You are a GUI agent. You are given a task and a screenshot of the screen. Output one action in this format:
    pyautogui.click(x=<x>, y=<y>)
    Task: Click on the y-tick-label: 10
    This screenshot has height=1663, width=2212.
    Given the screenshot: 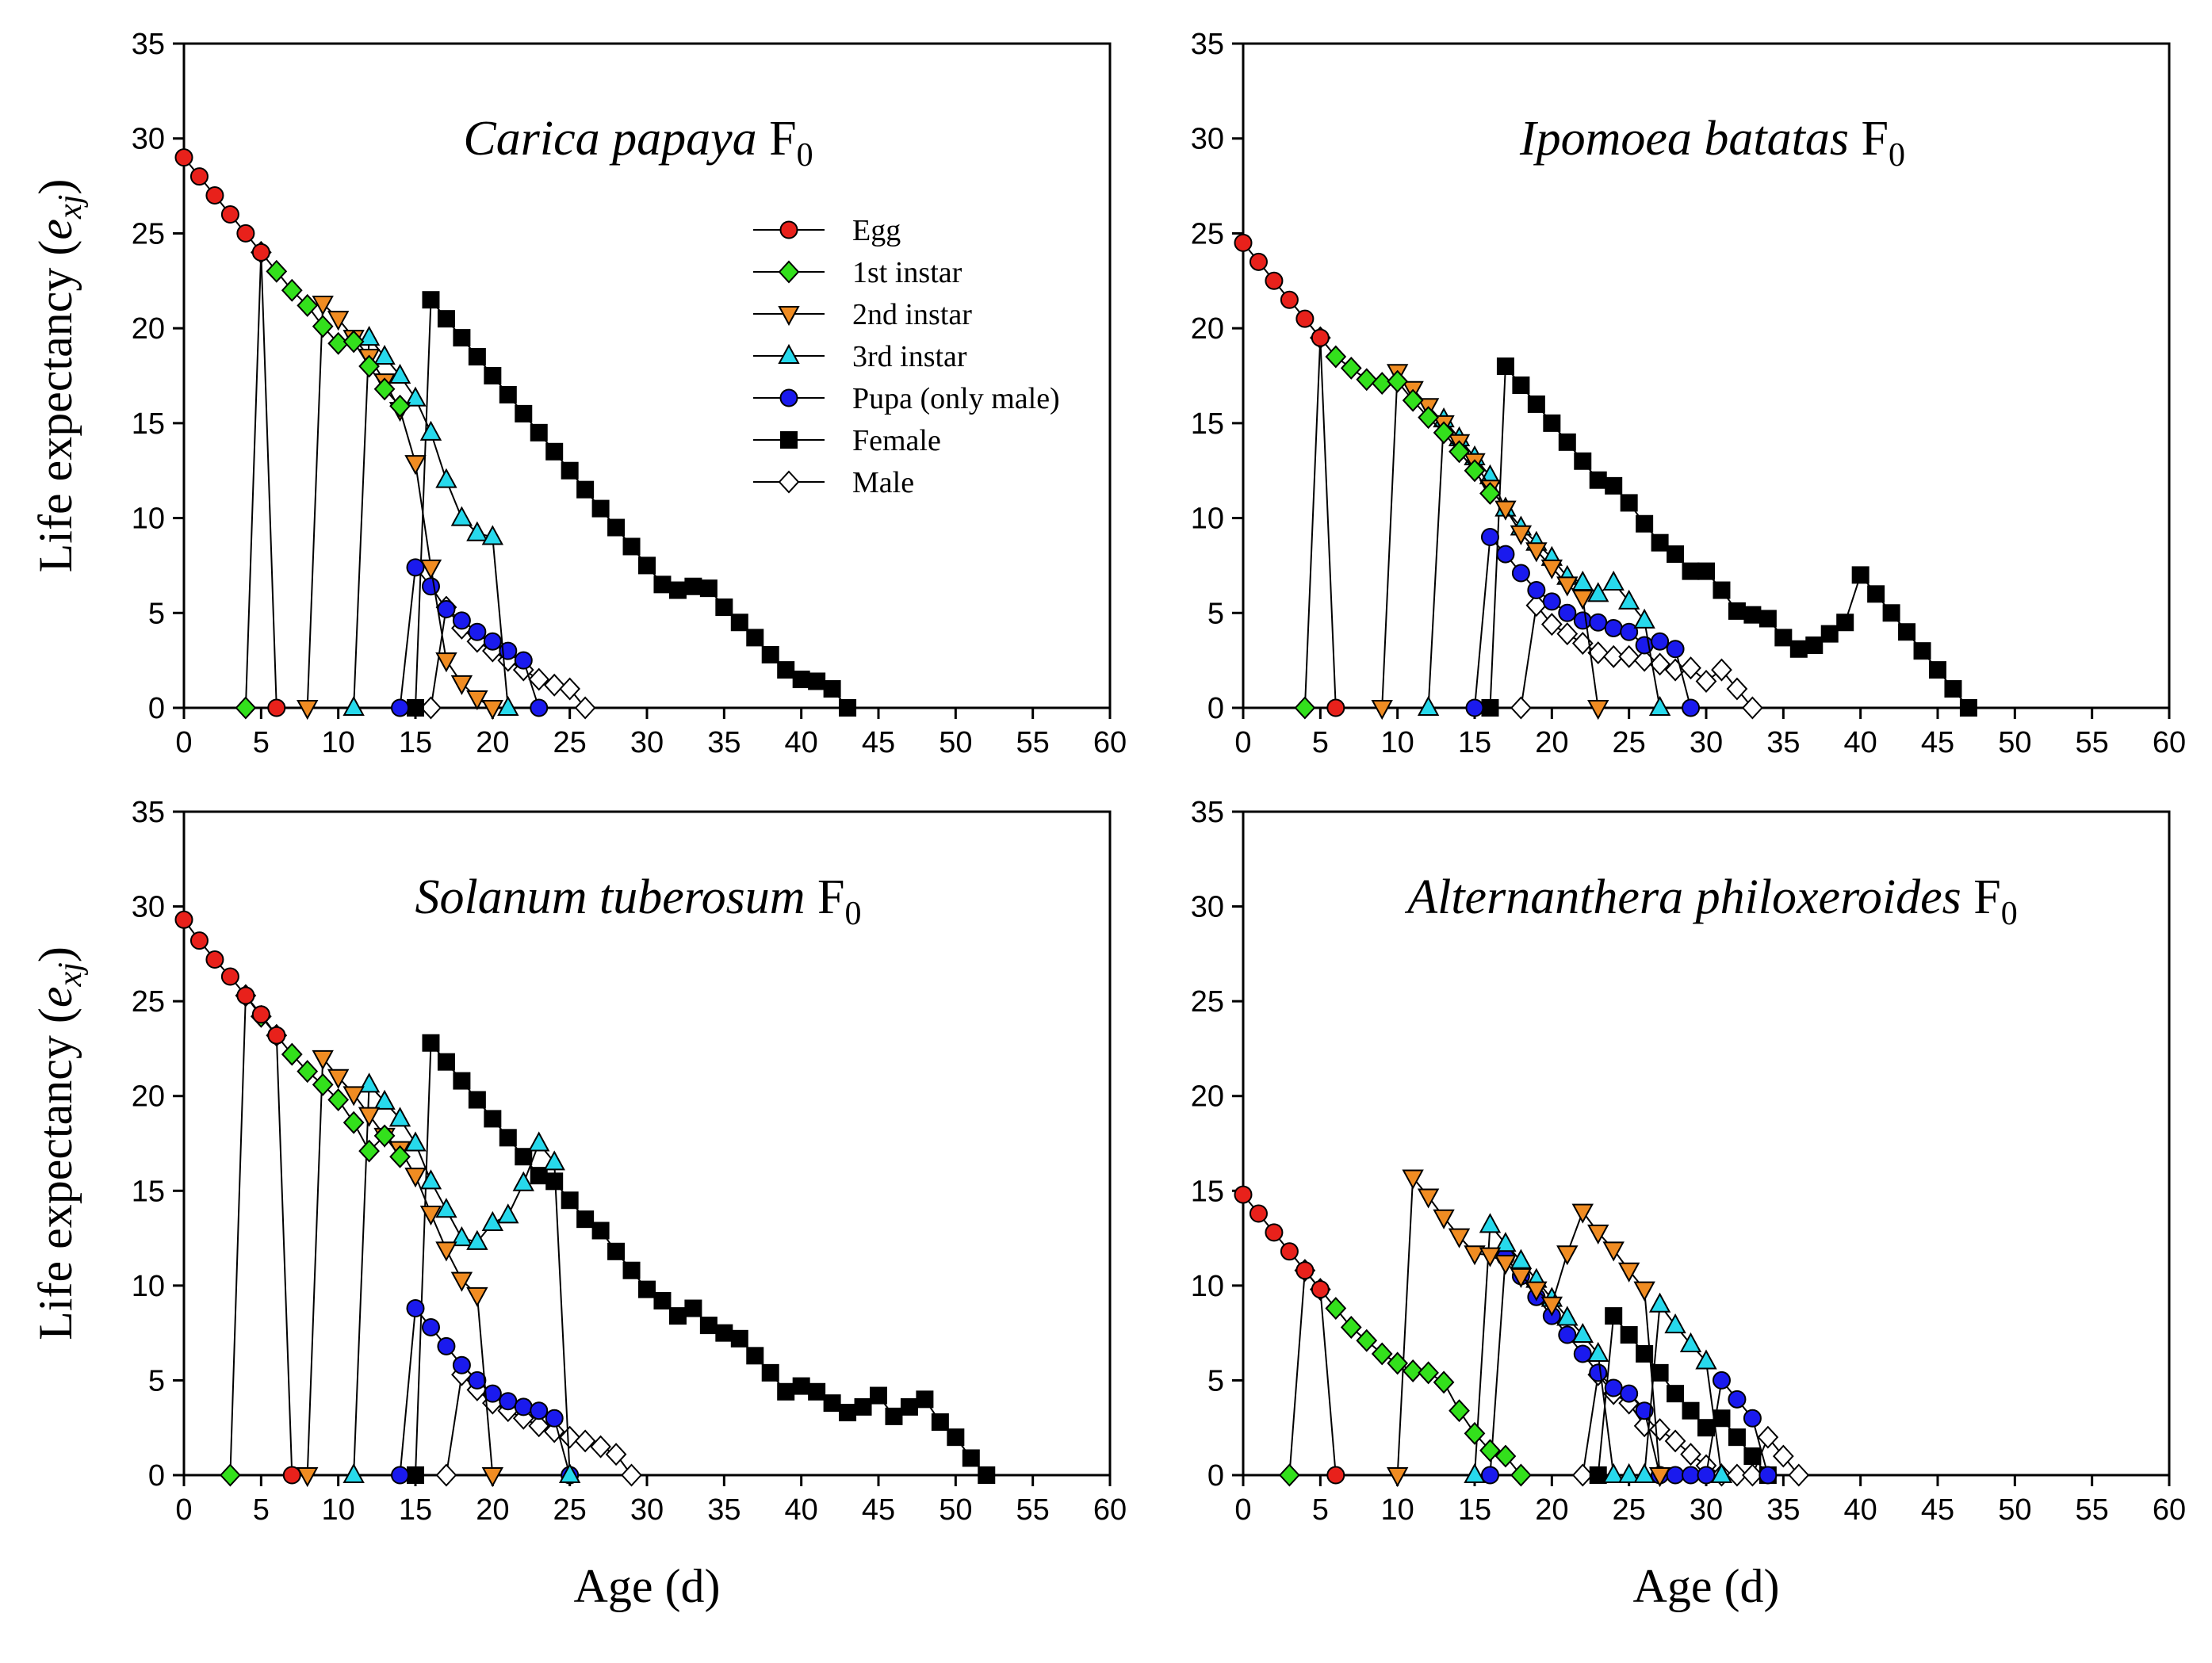 What is the action you would take?
    pyautogui.click(x=1207, y=520)
    